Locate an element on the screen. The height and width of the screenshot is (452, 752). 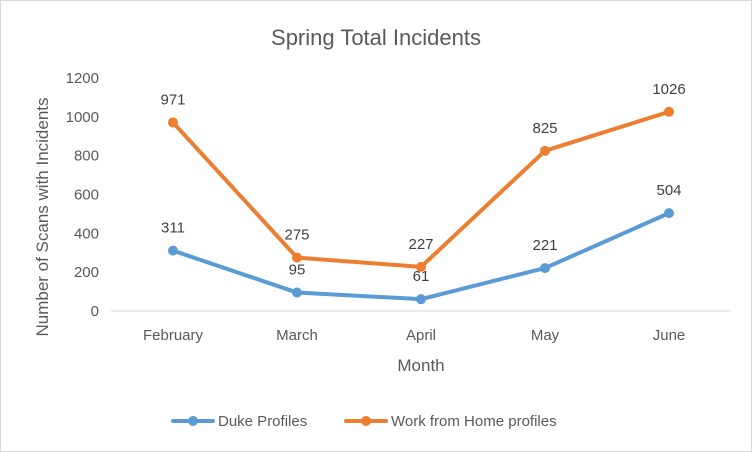
data-label: 1026 is located at coordinates (668, 89).